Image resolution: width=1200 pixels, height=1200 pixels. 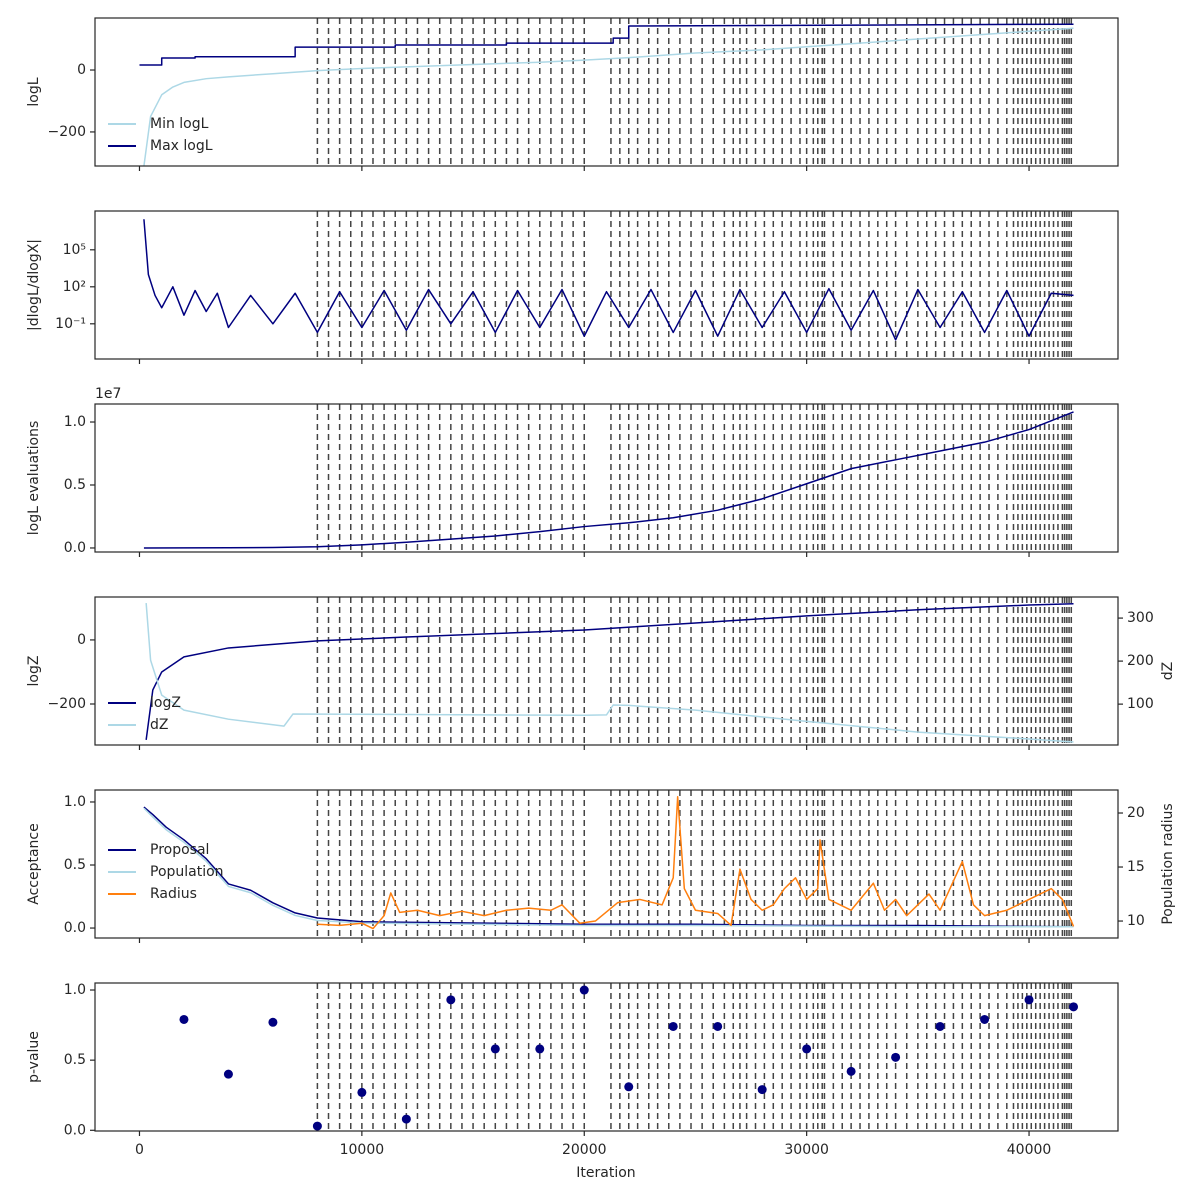 I want to click on y2-tick-label: 200, so click(x=1140, y=661).